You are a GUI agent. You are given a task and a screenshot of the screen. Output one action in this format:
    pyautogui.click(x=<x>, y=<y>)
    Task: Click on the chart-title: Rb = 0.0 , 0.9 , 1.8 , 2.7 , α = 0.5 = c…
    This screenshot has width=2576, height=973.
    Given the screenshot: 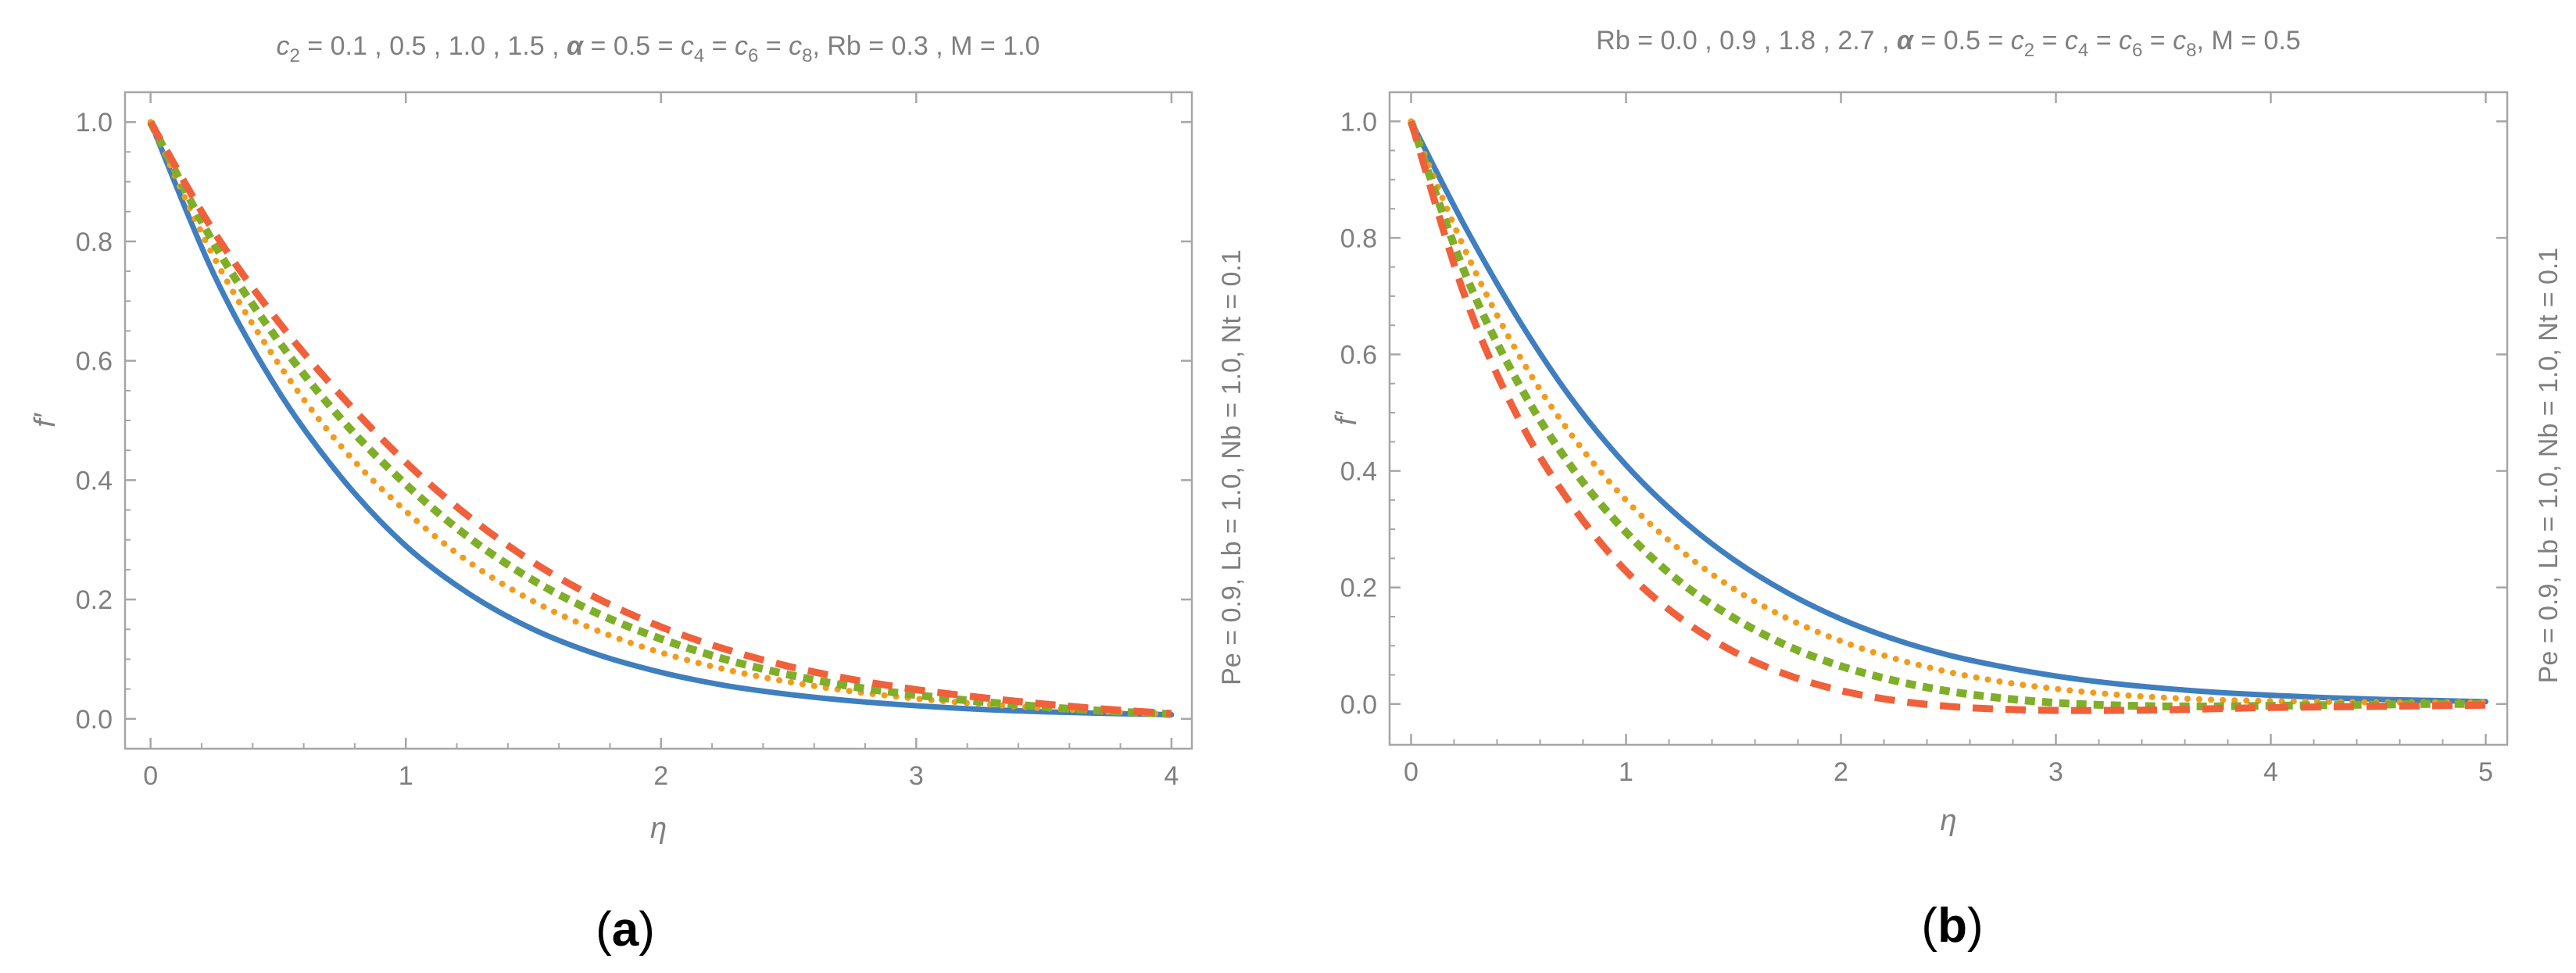 What is the action you would take?
    pyautogui.click(x=1948, y=43)
    